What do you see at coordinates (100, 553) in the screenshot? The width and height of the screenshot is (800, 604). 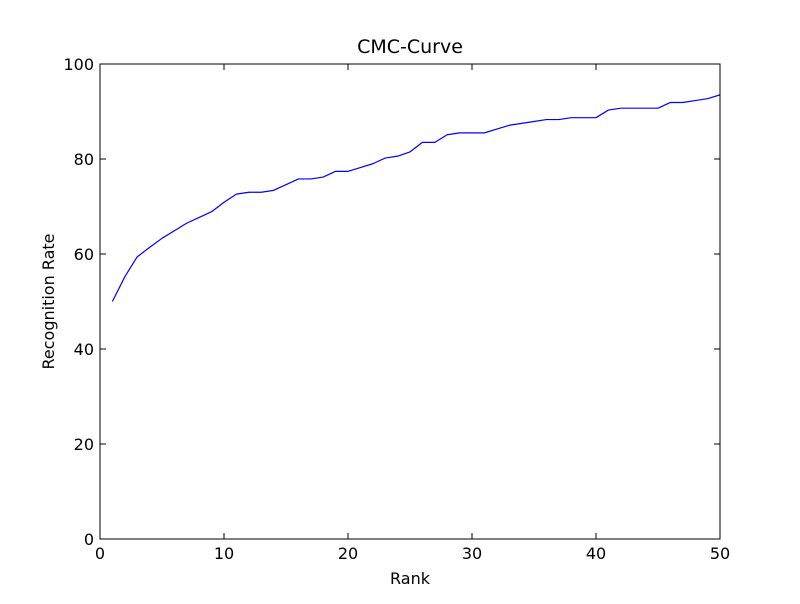 I see `x-tick-label-0: 0` at bounding box center [100, 553].